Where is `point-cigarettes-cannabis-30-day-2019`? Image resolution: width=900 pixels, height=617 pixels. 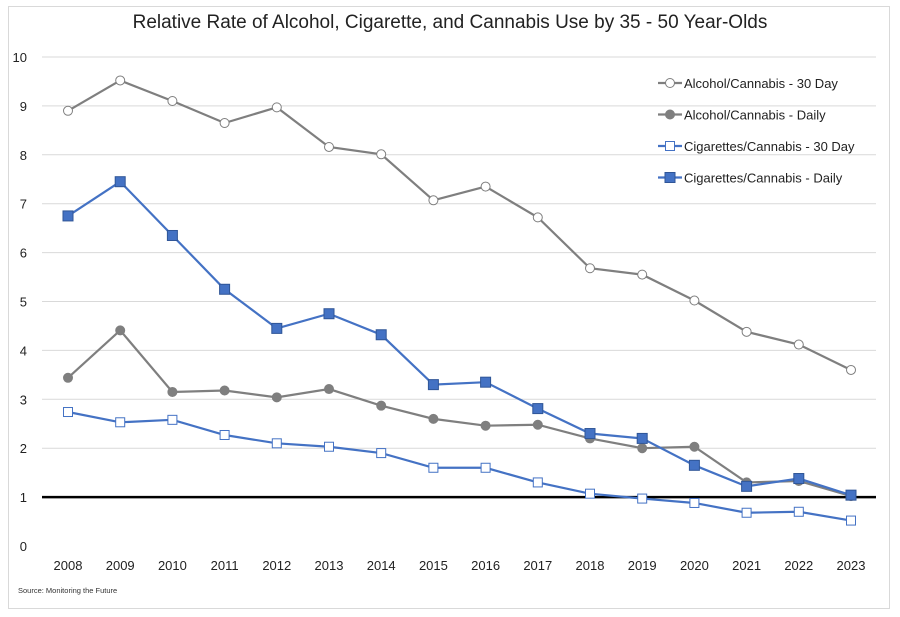
point-cigarettes-cannabis-30-day-2019 is located at coordinates (642, 498).